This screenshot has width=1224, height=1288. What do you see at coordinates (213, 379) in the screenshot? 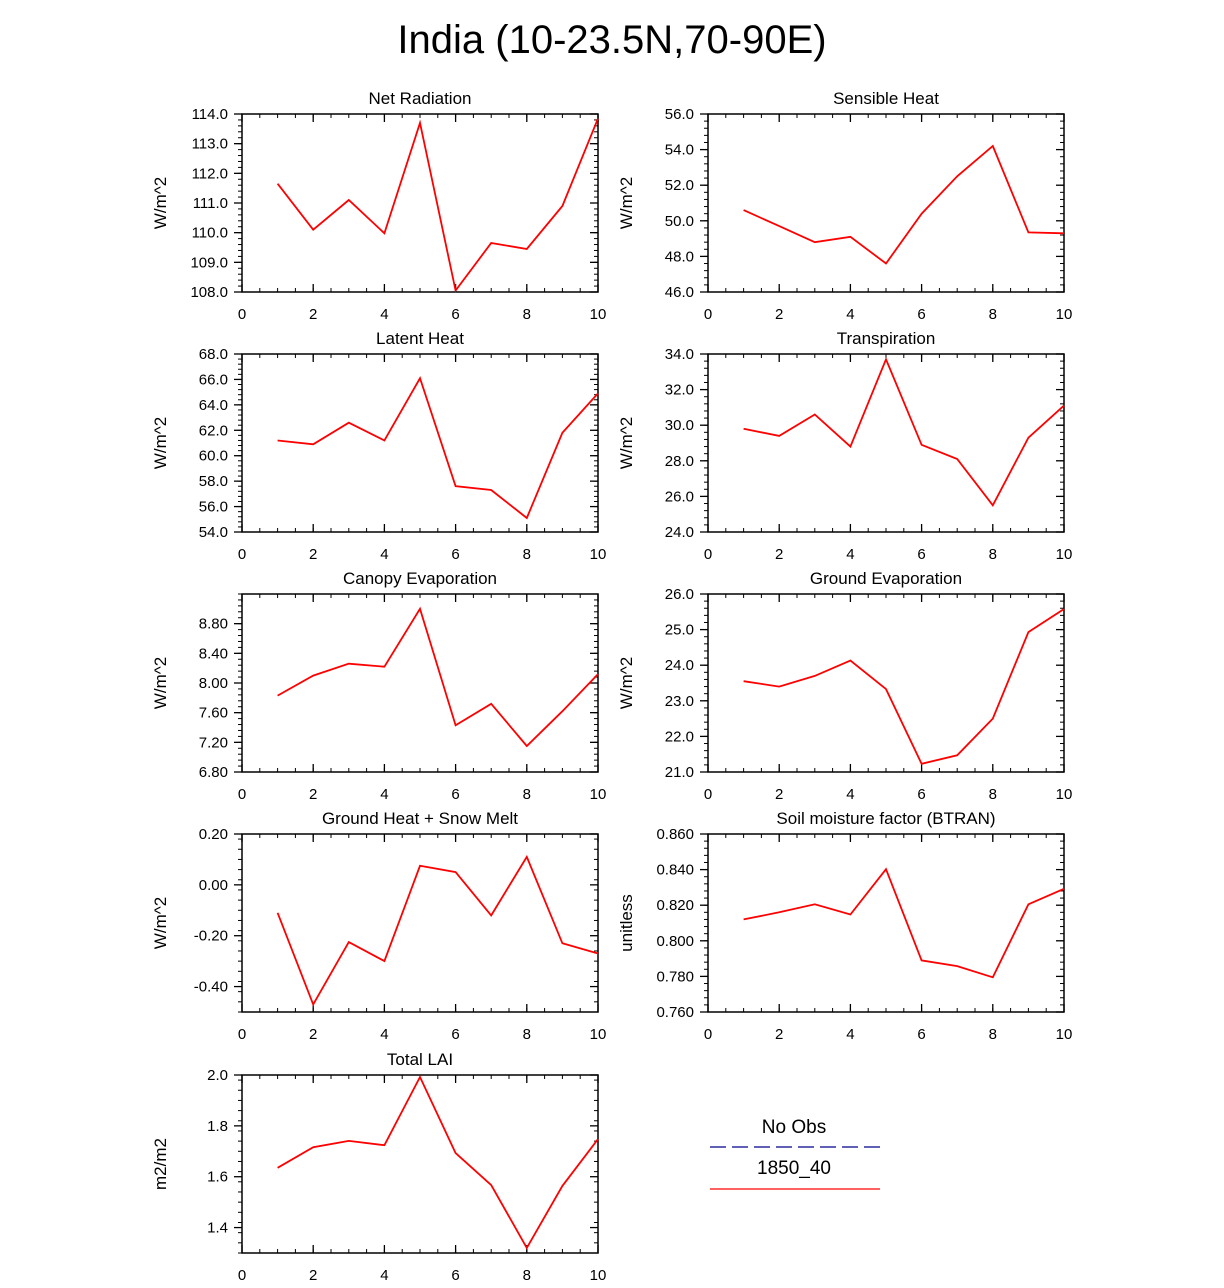
I see `y-tick-label: 66.0` at bounding box center [213, 379].